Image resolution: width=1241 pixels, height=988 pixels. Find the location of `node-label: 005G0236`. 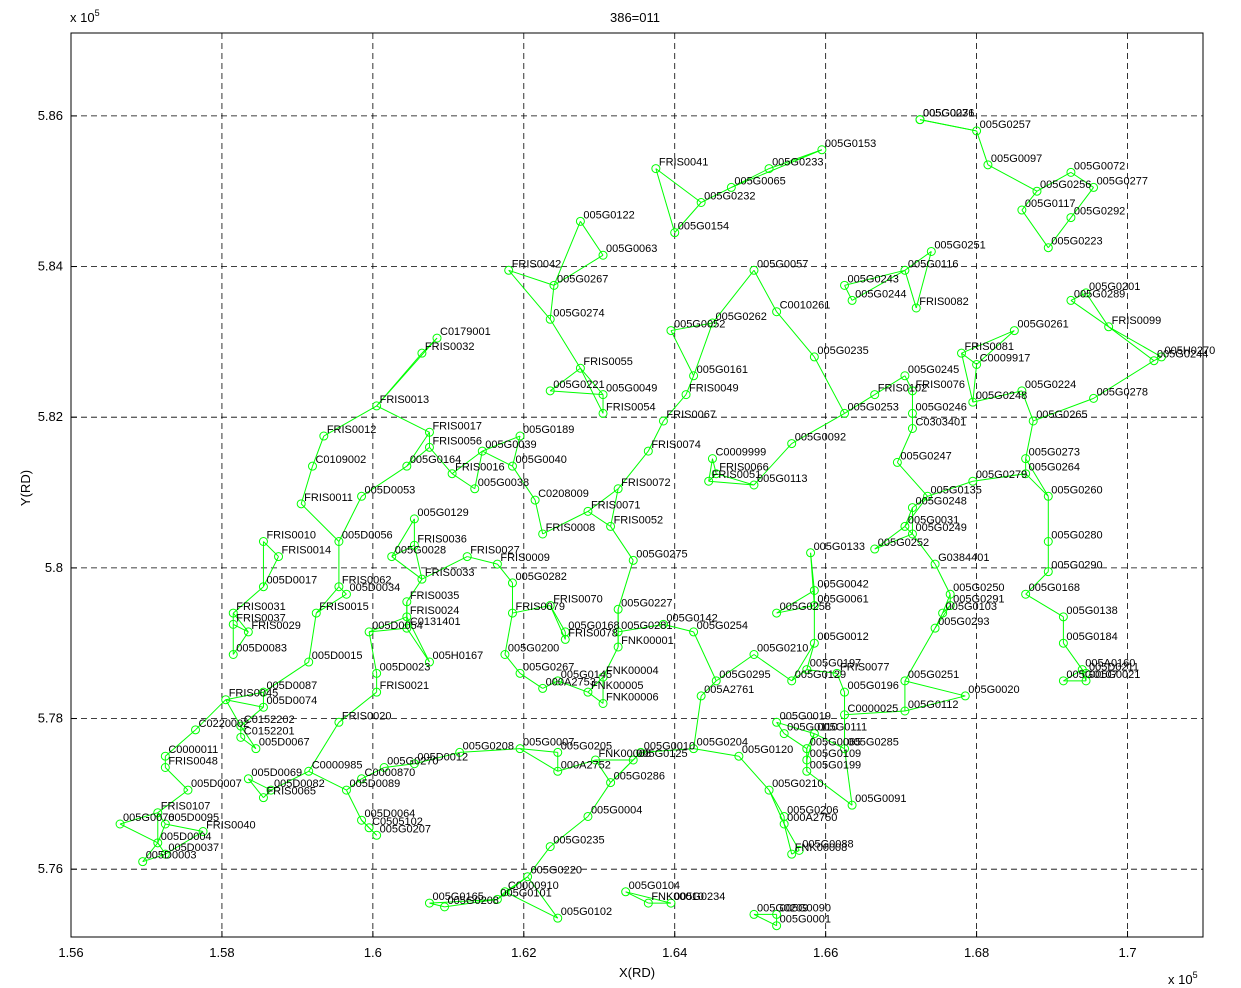

node-label: 005G0236 is located at coordinates (948, 114).